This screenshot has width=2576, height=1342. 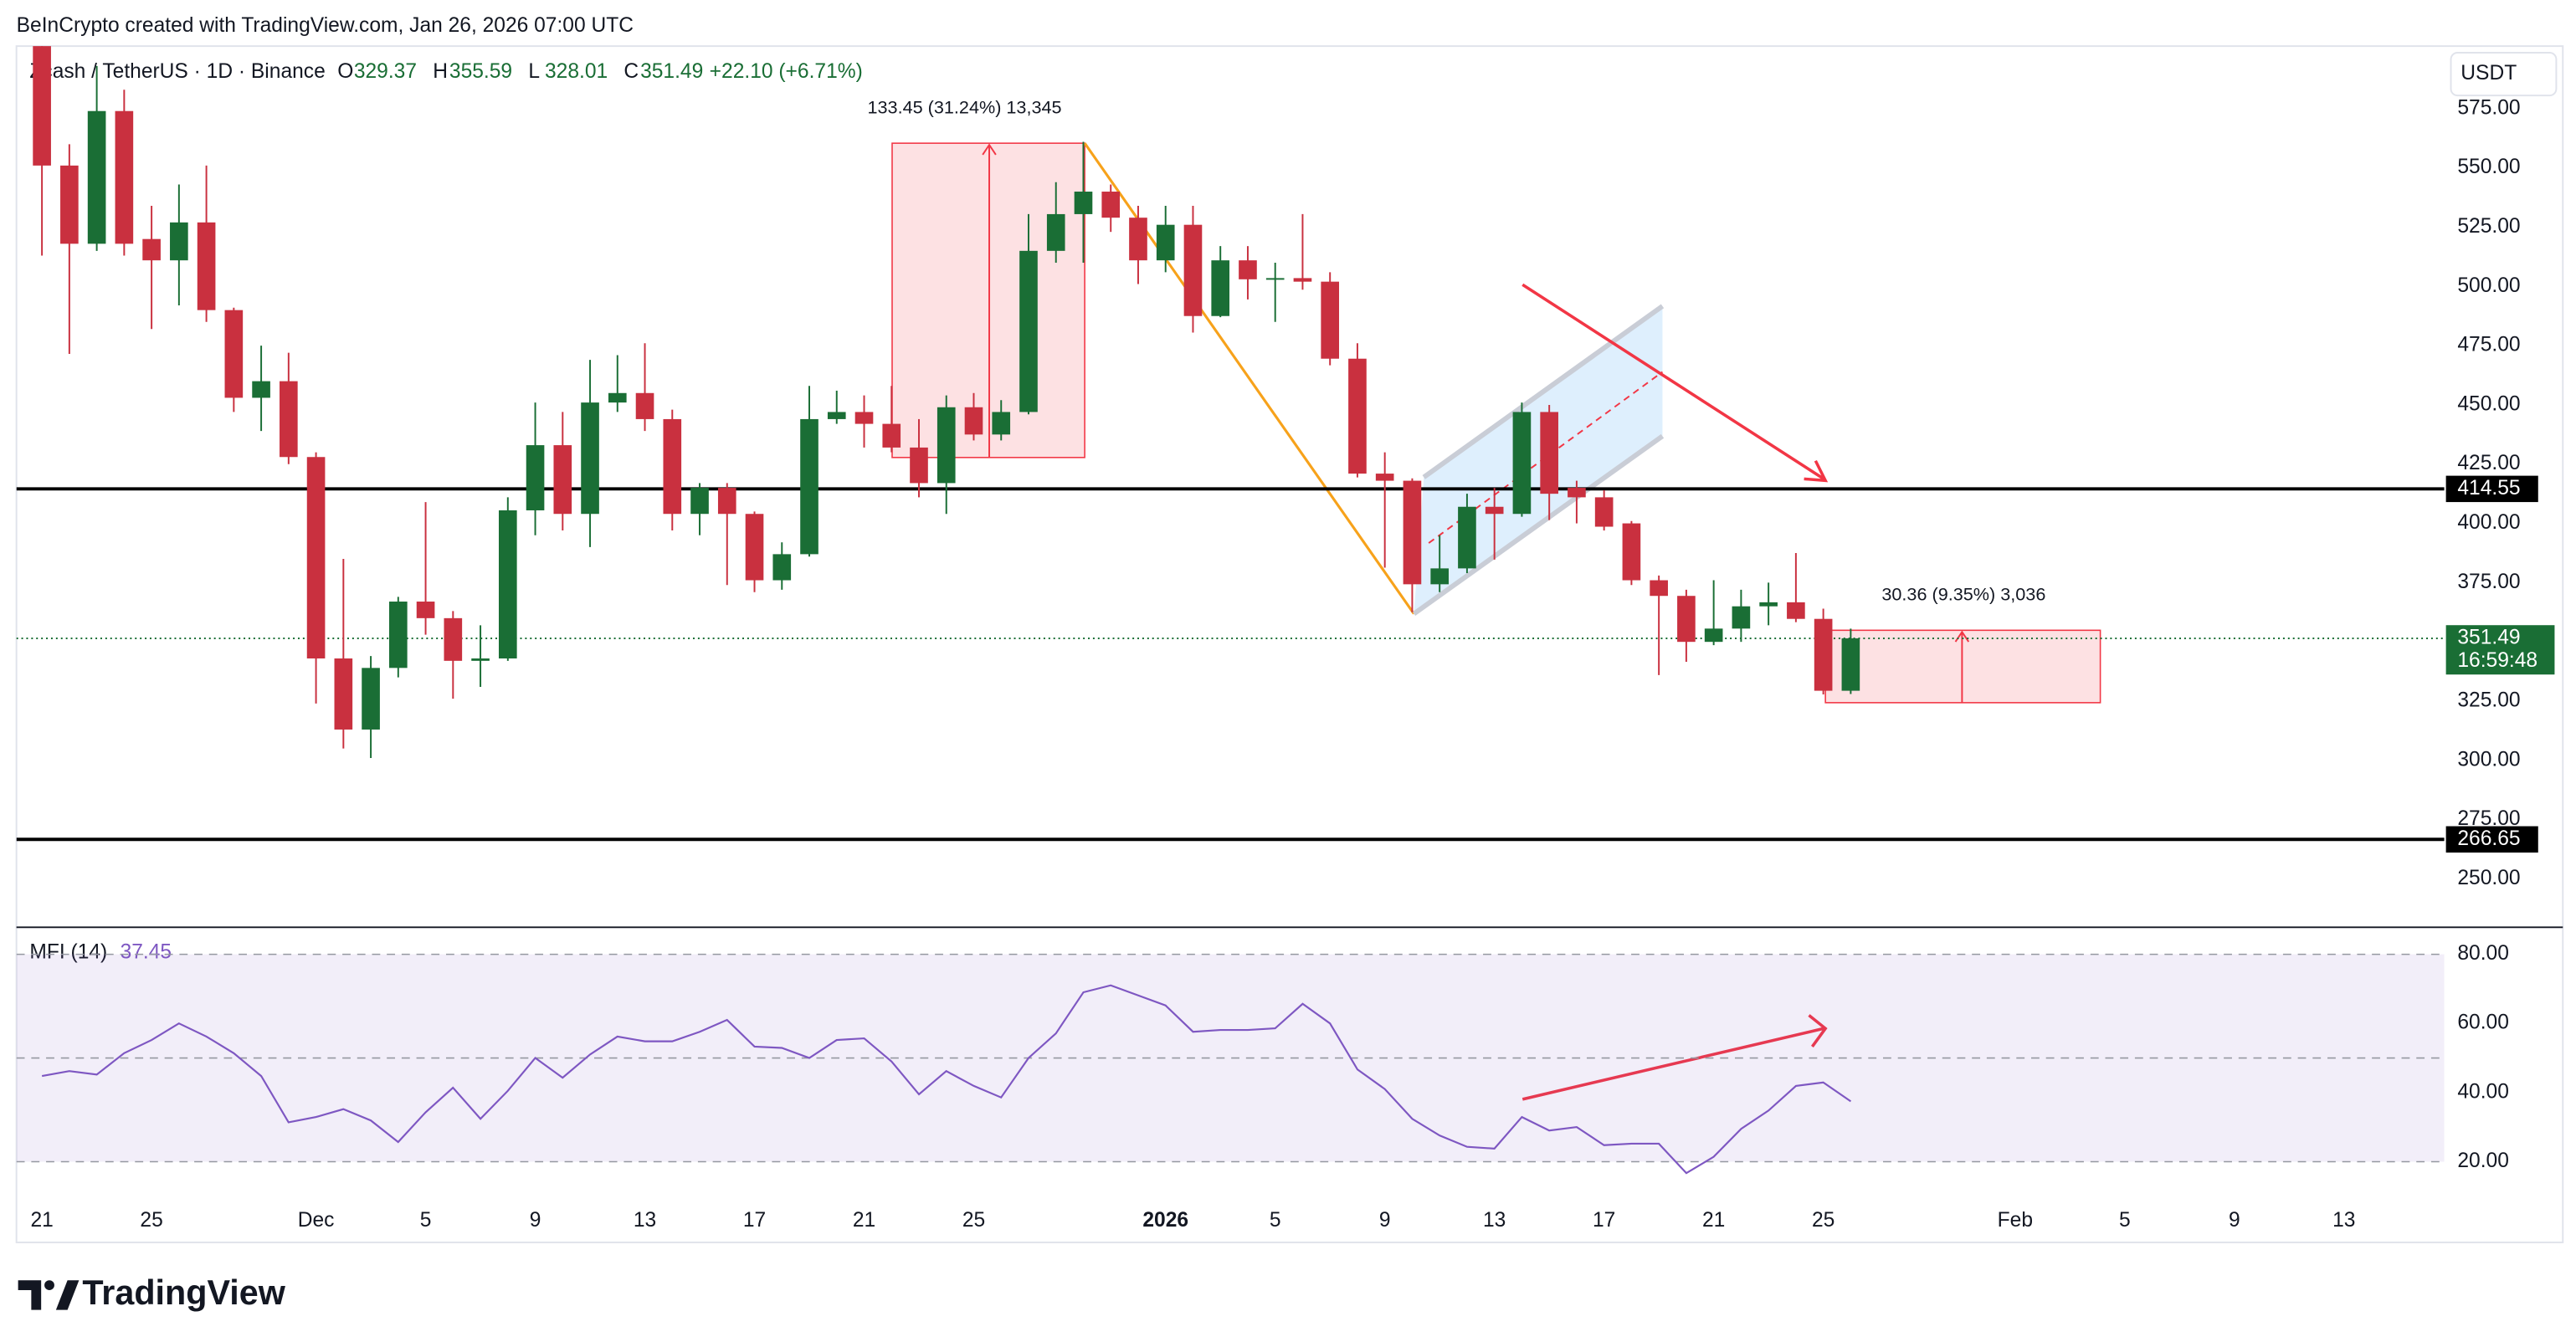 I want to click on channel-line, so click(x=1538, y=525).